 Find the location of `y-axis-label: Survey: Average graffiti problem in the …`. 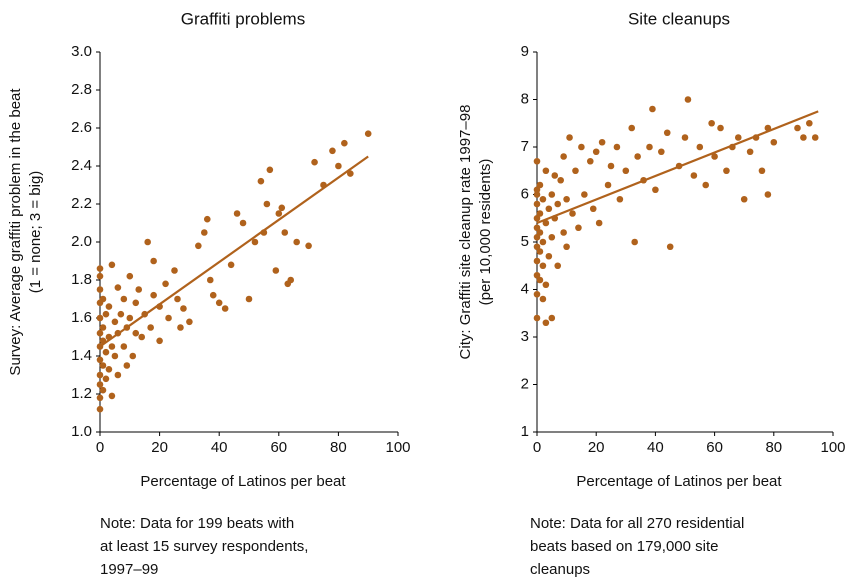

y-axis-label: Survey: Average graffiti problem in the … is located at coordinates (15, 232).